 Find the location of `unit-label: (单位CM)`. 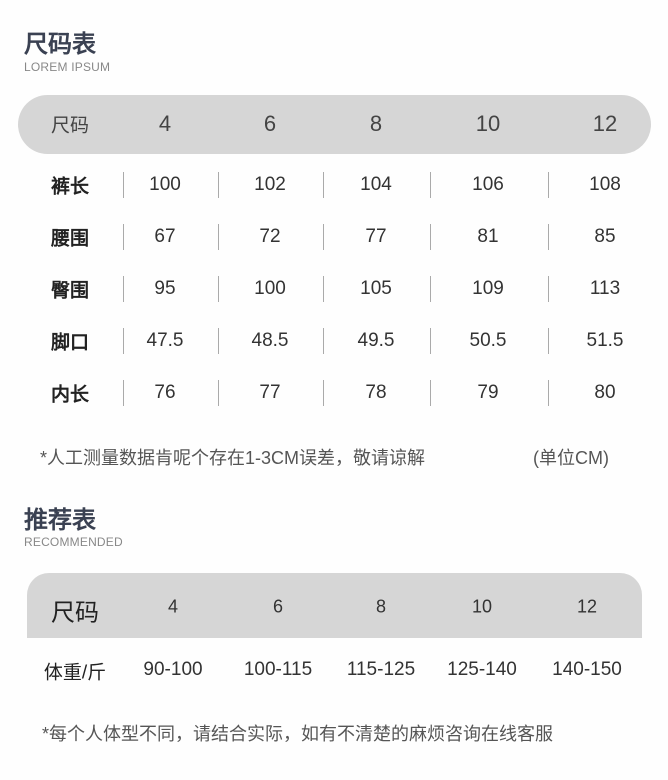

unit-label: (单位CM) is located at coordinates (571, 458).